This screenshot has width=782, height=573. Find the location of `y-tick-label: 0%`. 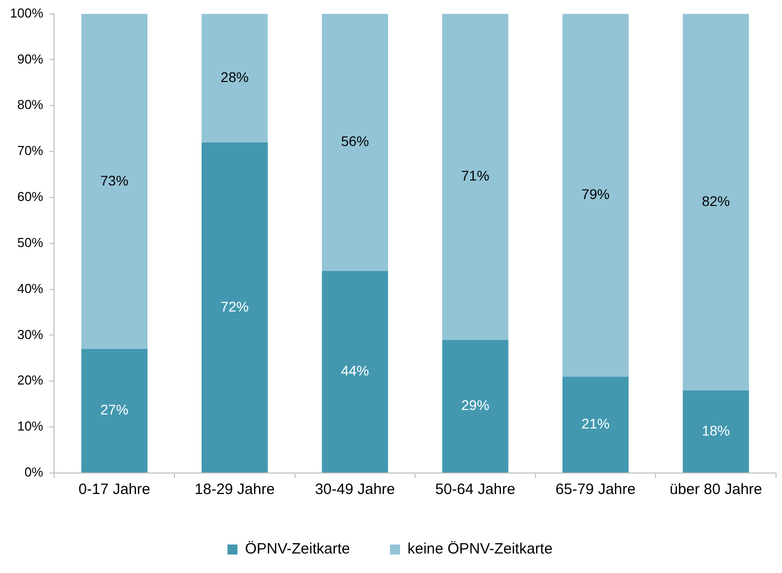

y-tick-label: 0% is located at coordinates (34, 472).